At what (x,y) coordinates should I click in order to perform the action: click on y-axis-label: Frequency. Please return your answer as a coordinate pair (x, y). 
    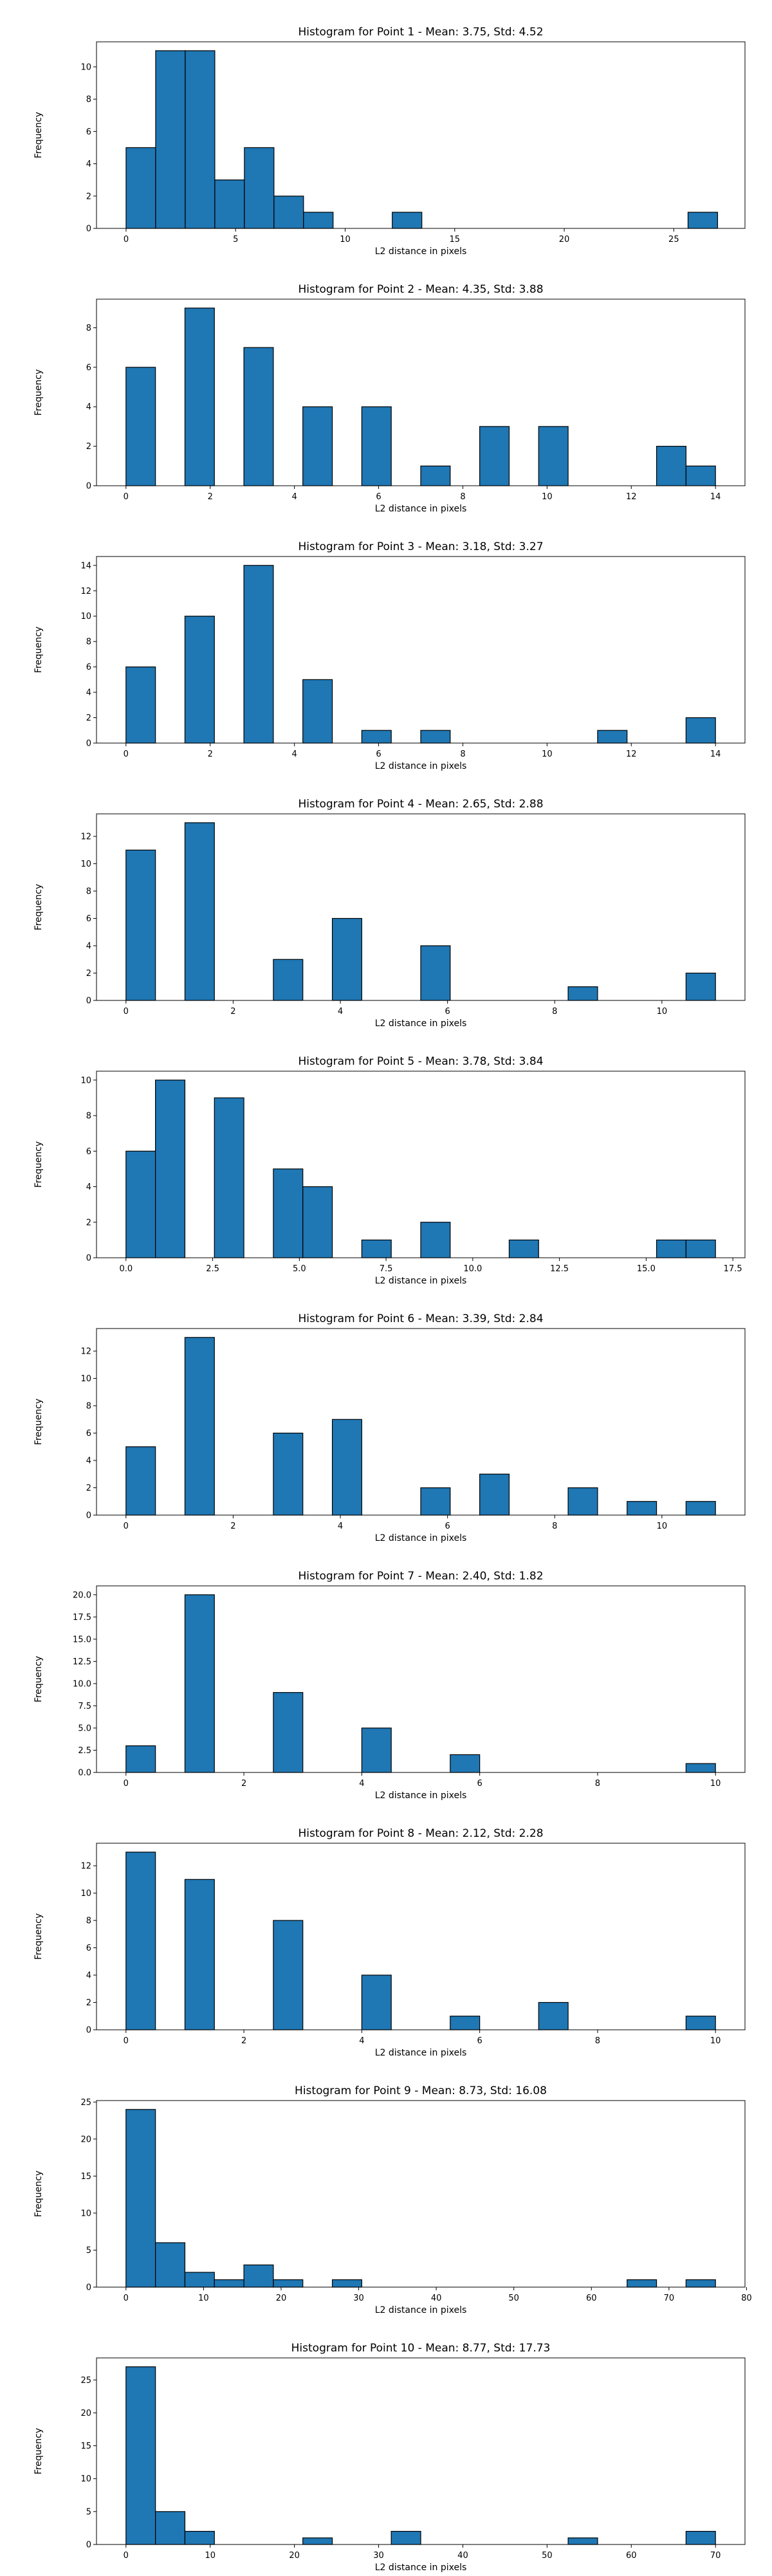
    Looking at the image, I should click on (38, 135).